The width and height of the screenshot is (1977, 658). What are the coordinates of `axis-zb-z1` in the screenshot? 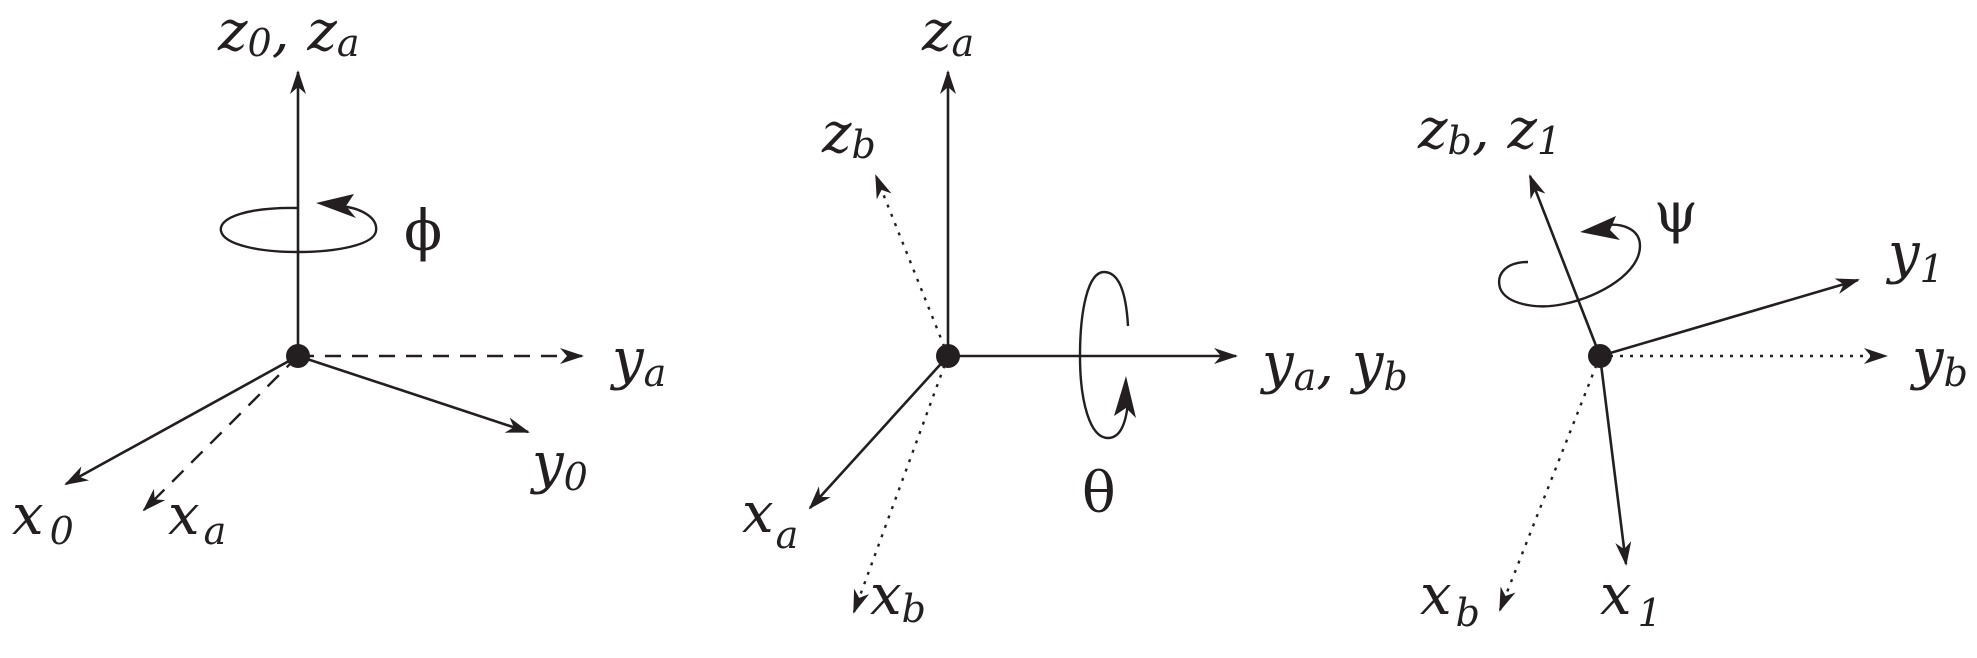 It's located at (1565, 265).